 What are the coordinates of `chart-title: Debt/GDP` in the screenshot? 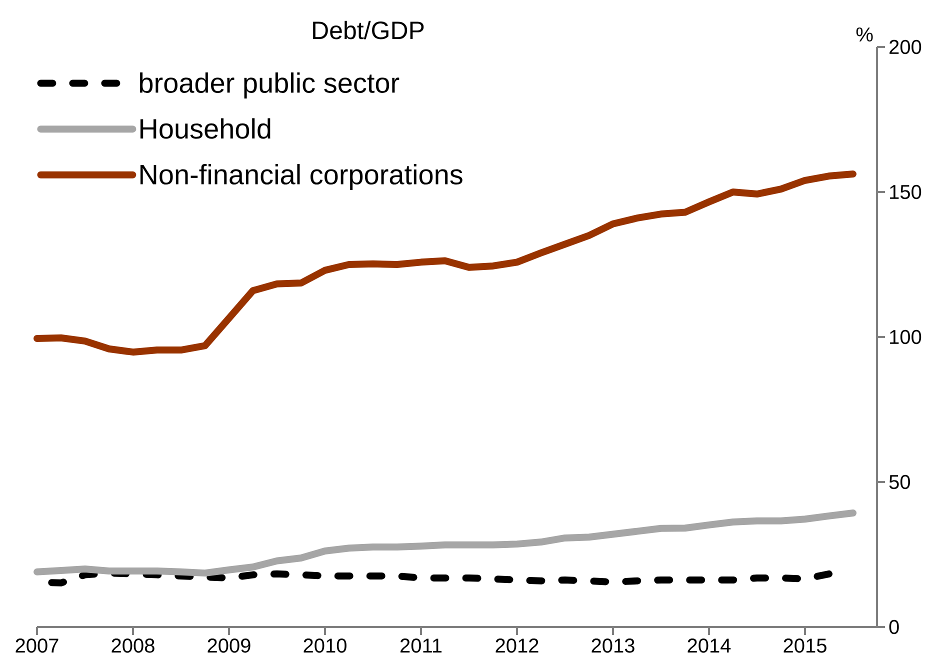 It's located at (368, 30).